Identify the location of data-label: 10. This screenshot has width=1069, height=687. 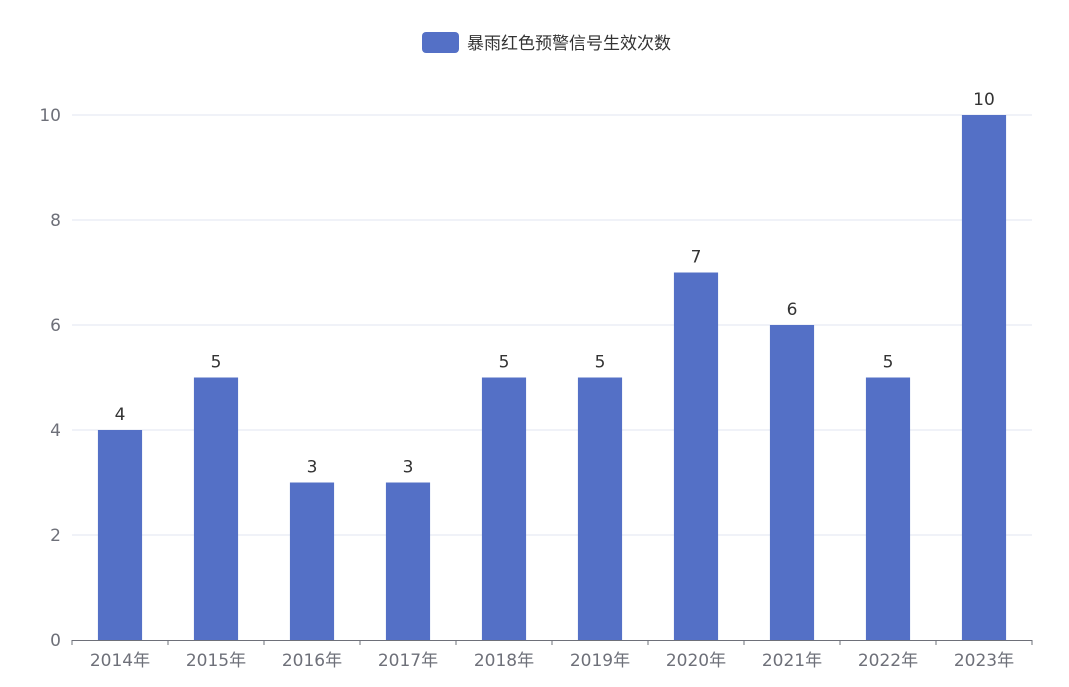
(984, 100).